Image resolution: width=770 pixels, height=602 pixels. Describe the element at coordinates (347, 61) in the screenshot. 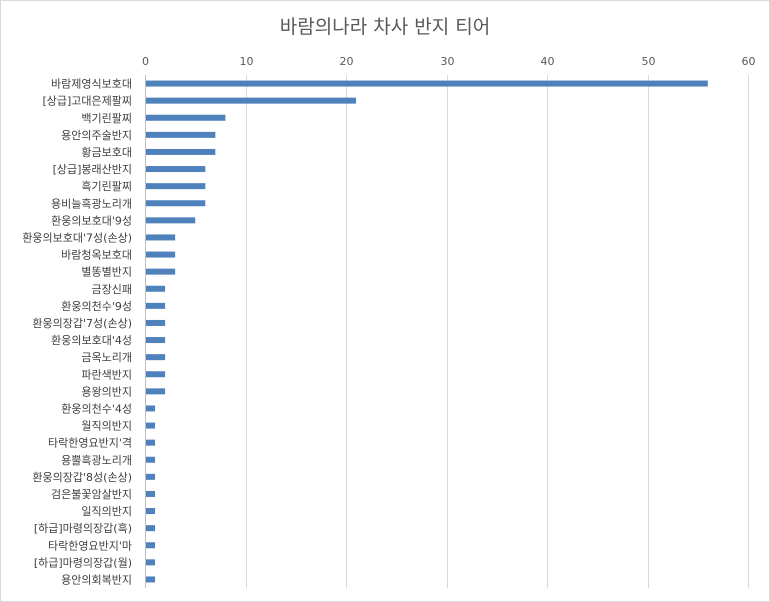

I see `x-tick-label: 20` at that location.